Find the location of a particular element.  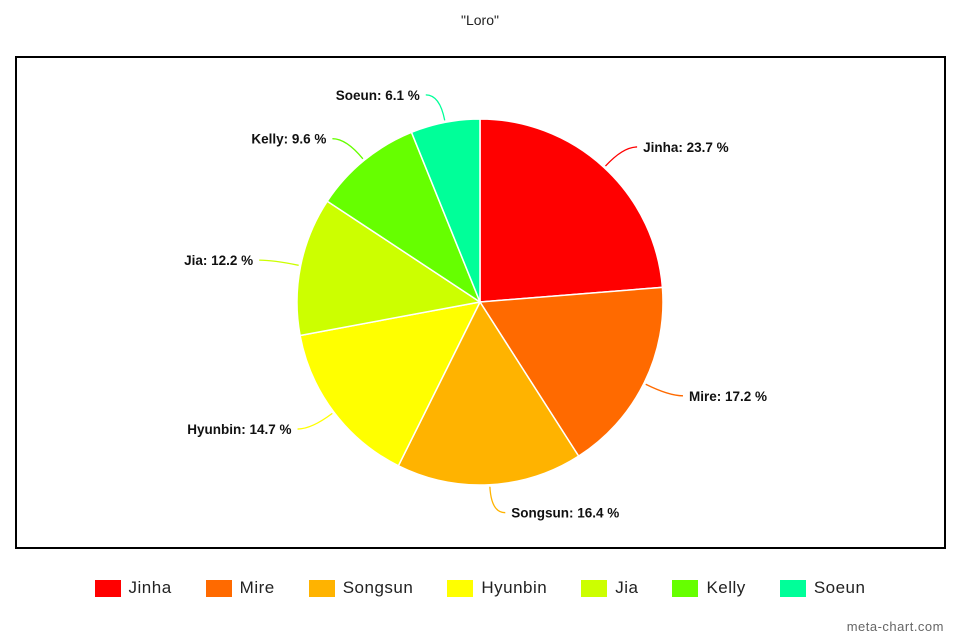

pie-slice-jinha is located at coordinates (571, 210).